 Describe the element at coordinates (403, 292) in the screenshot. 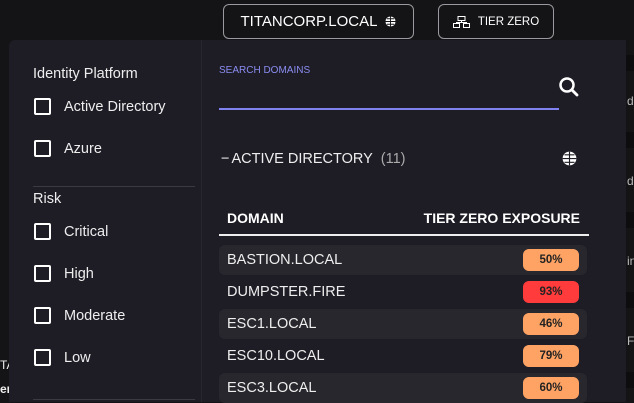

I see `table-row: DUMPSTER.FIRE 93%` at that location.